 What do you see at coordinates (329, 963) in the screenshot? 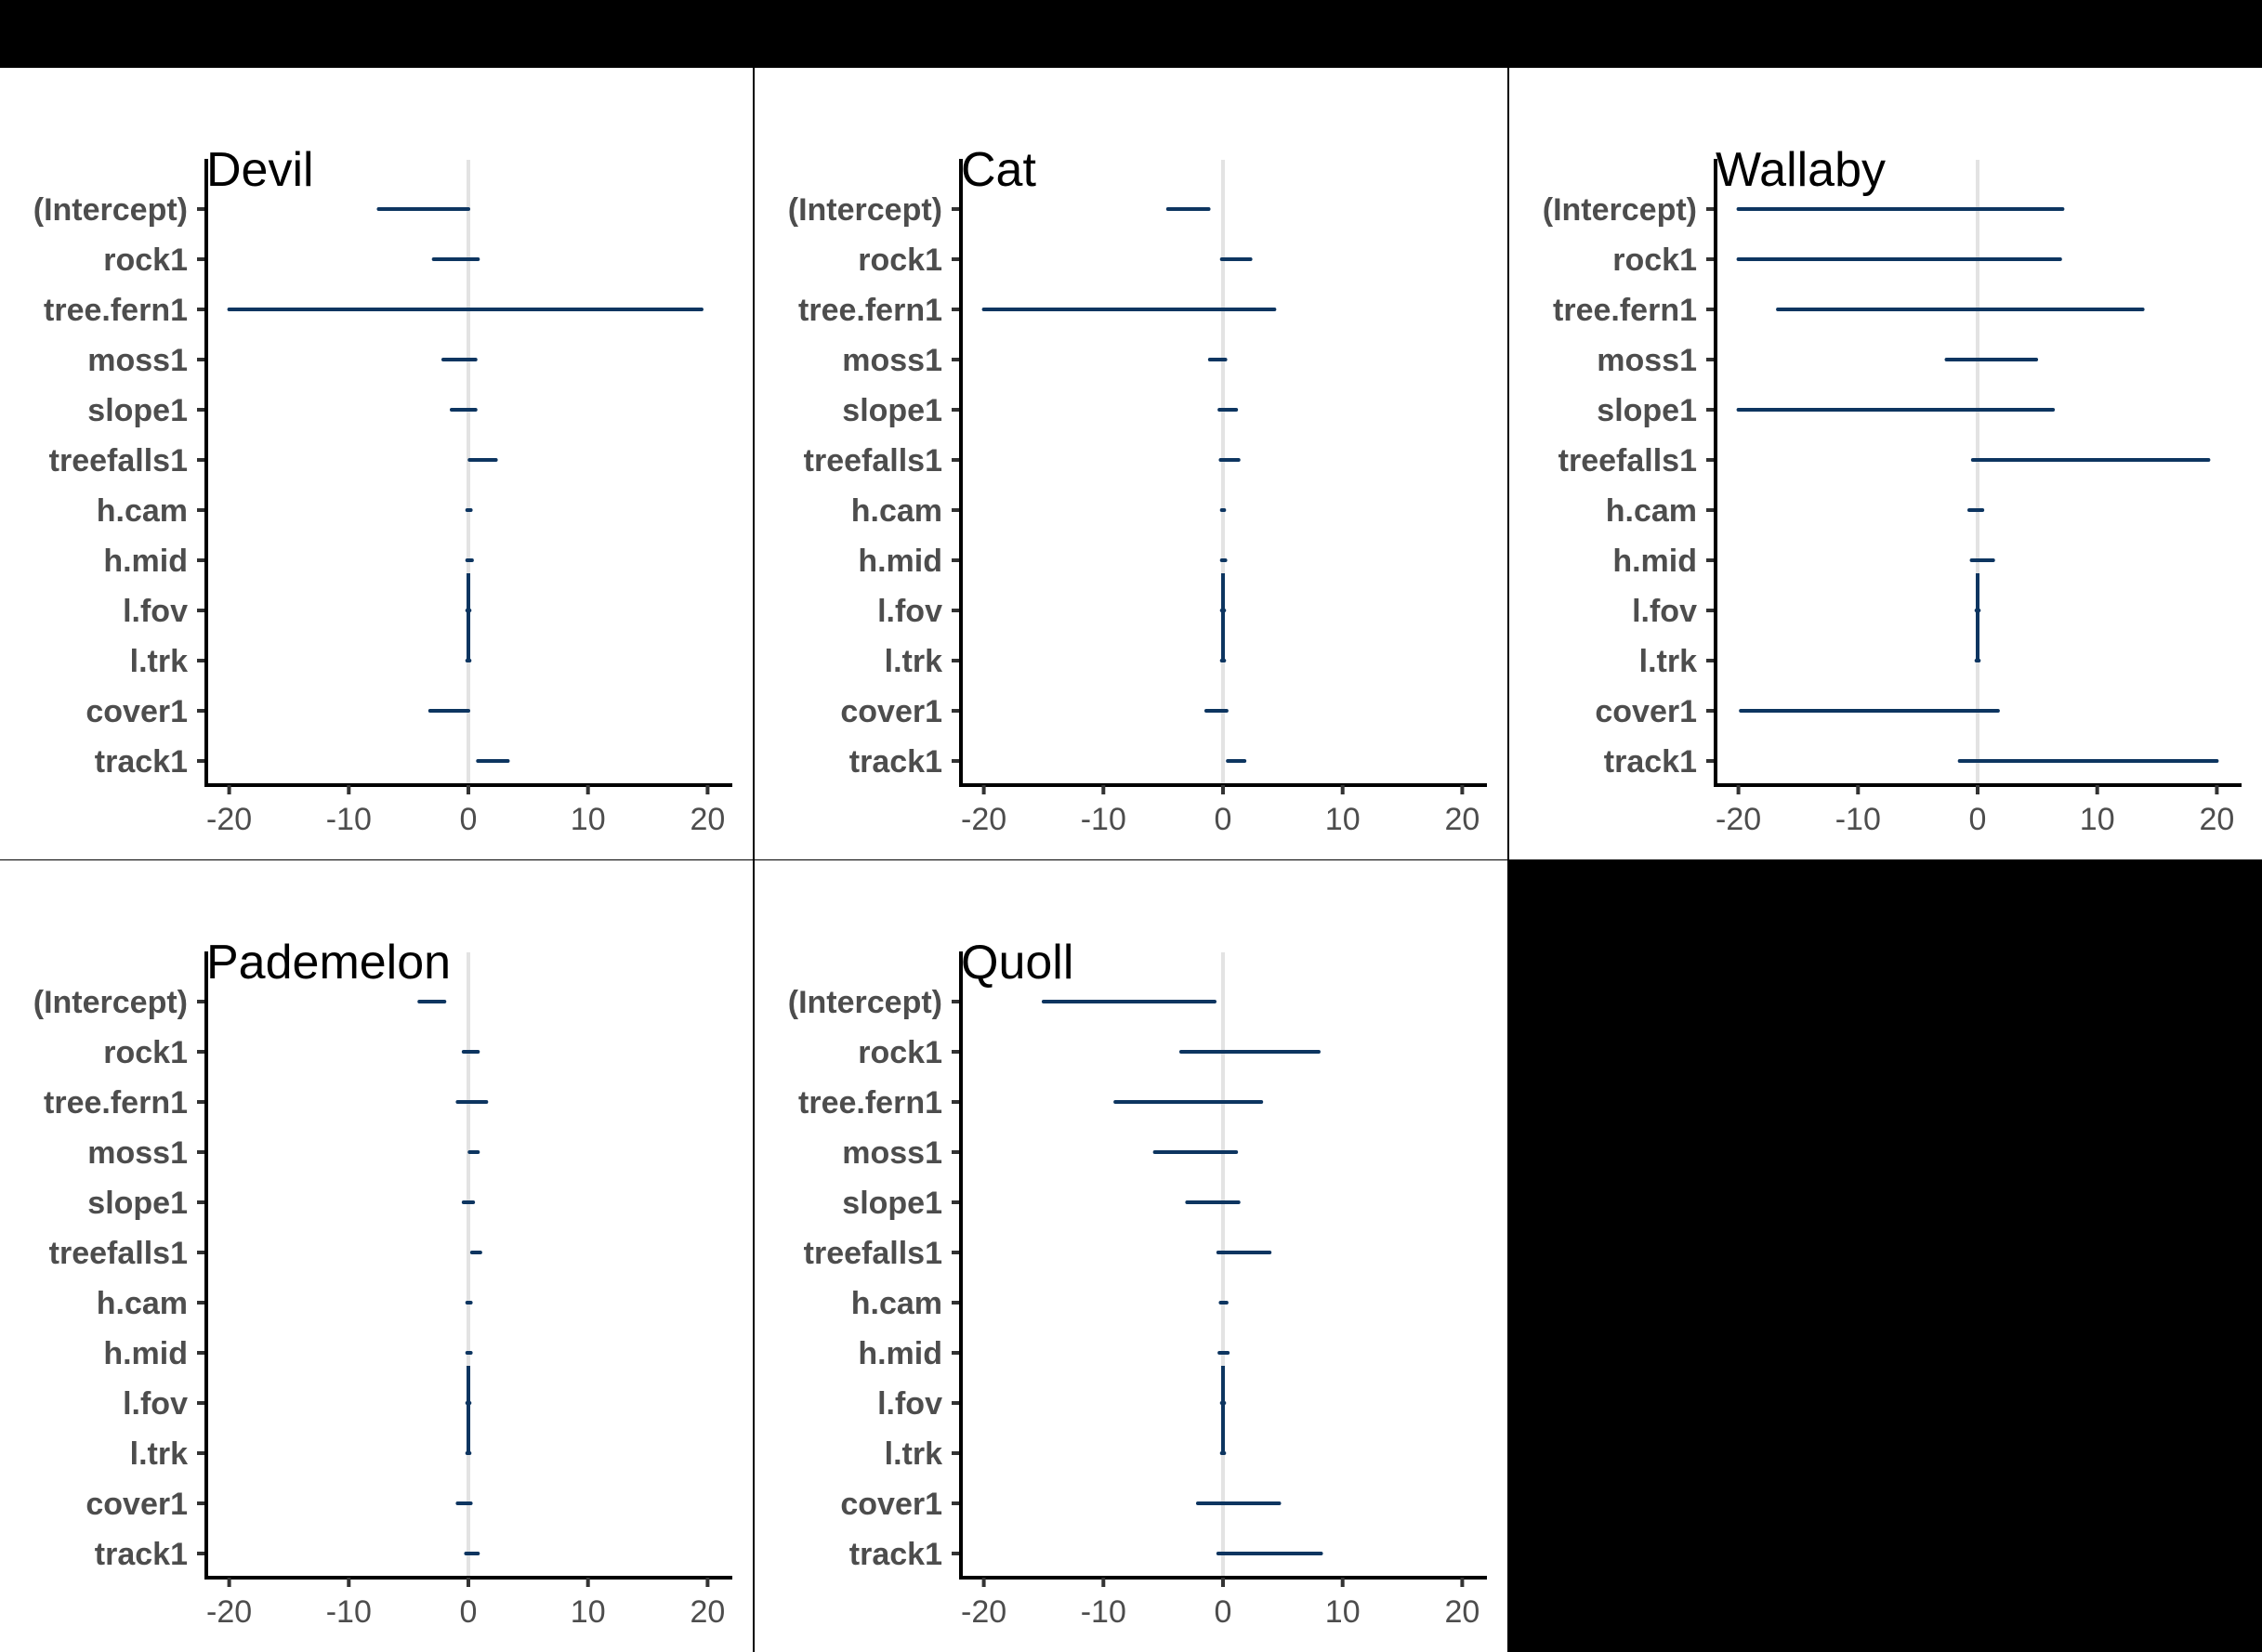
I see `panel-title: Pademelon` at bounding box center [329, 963].